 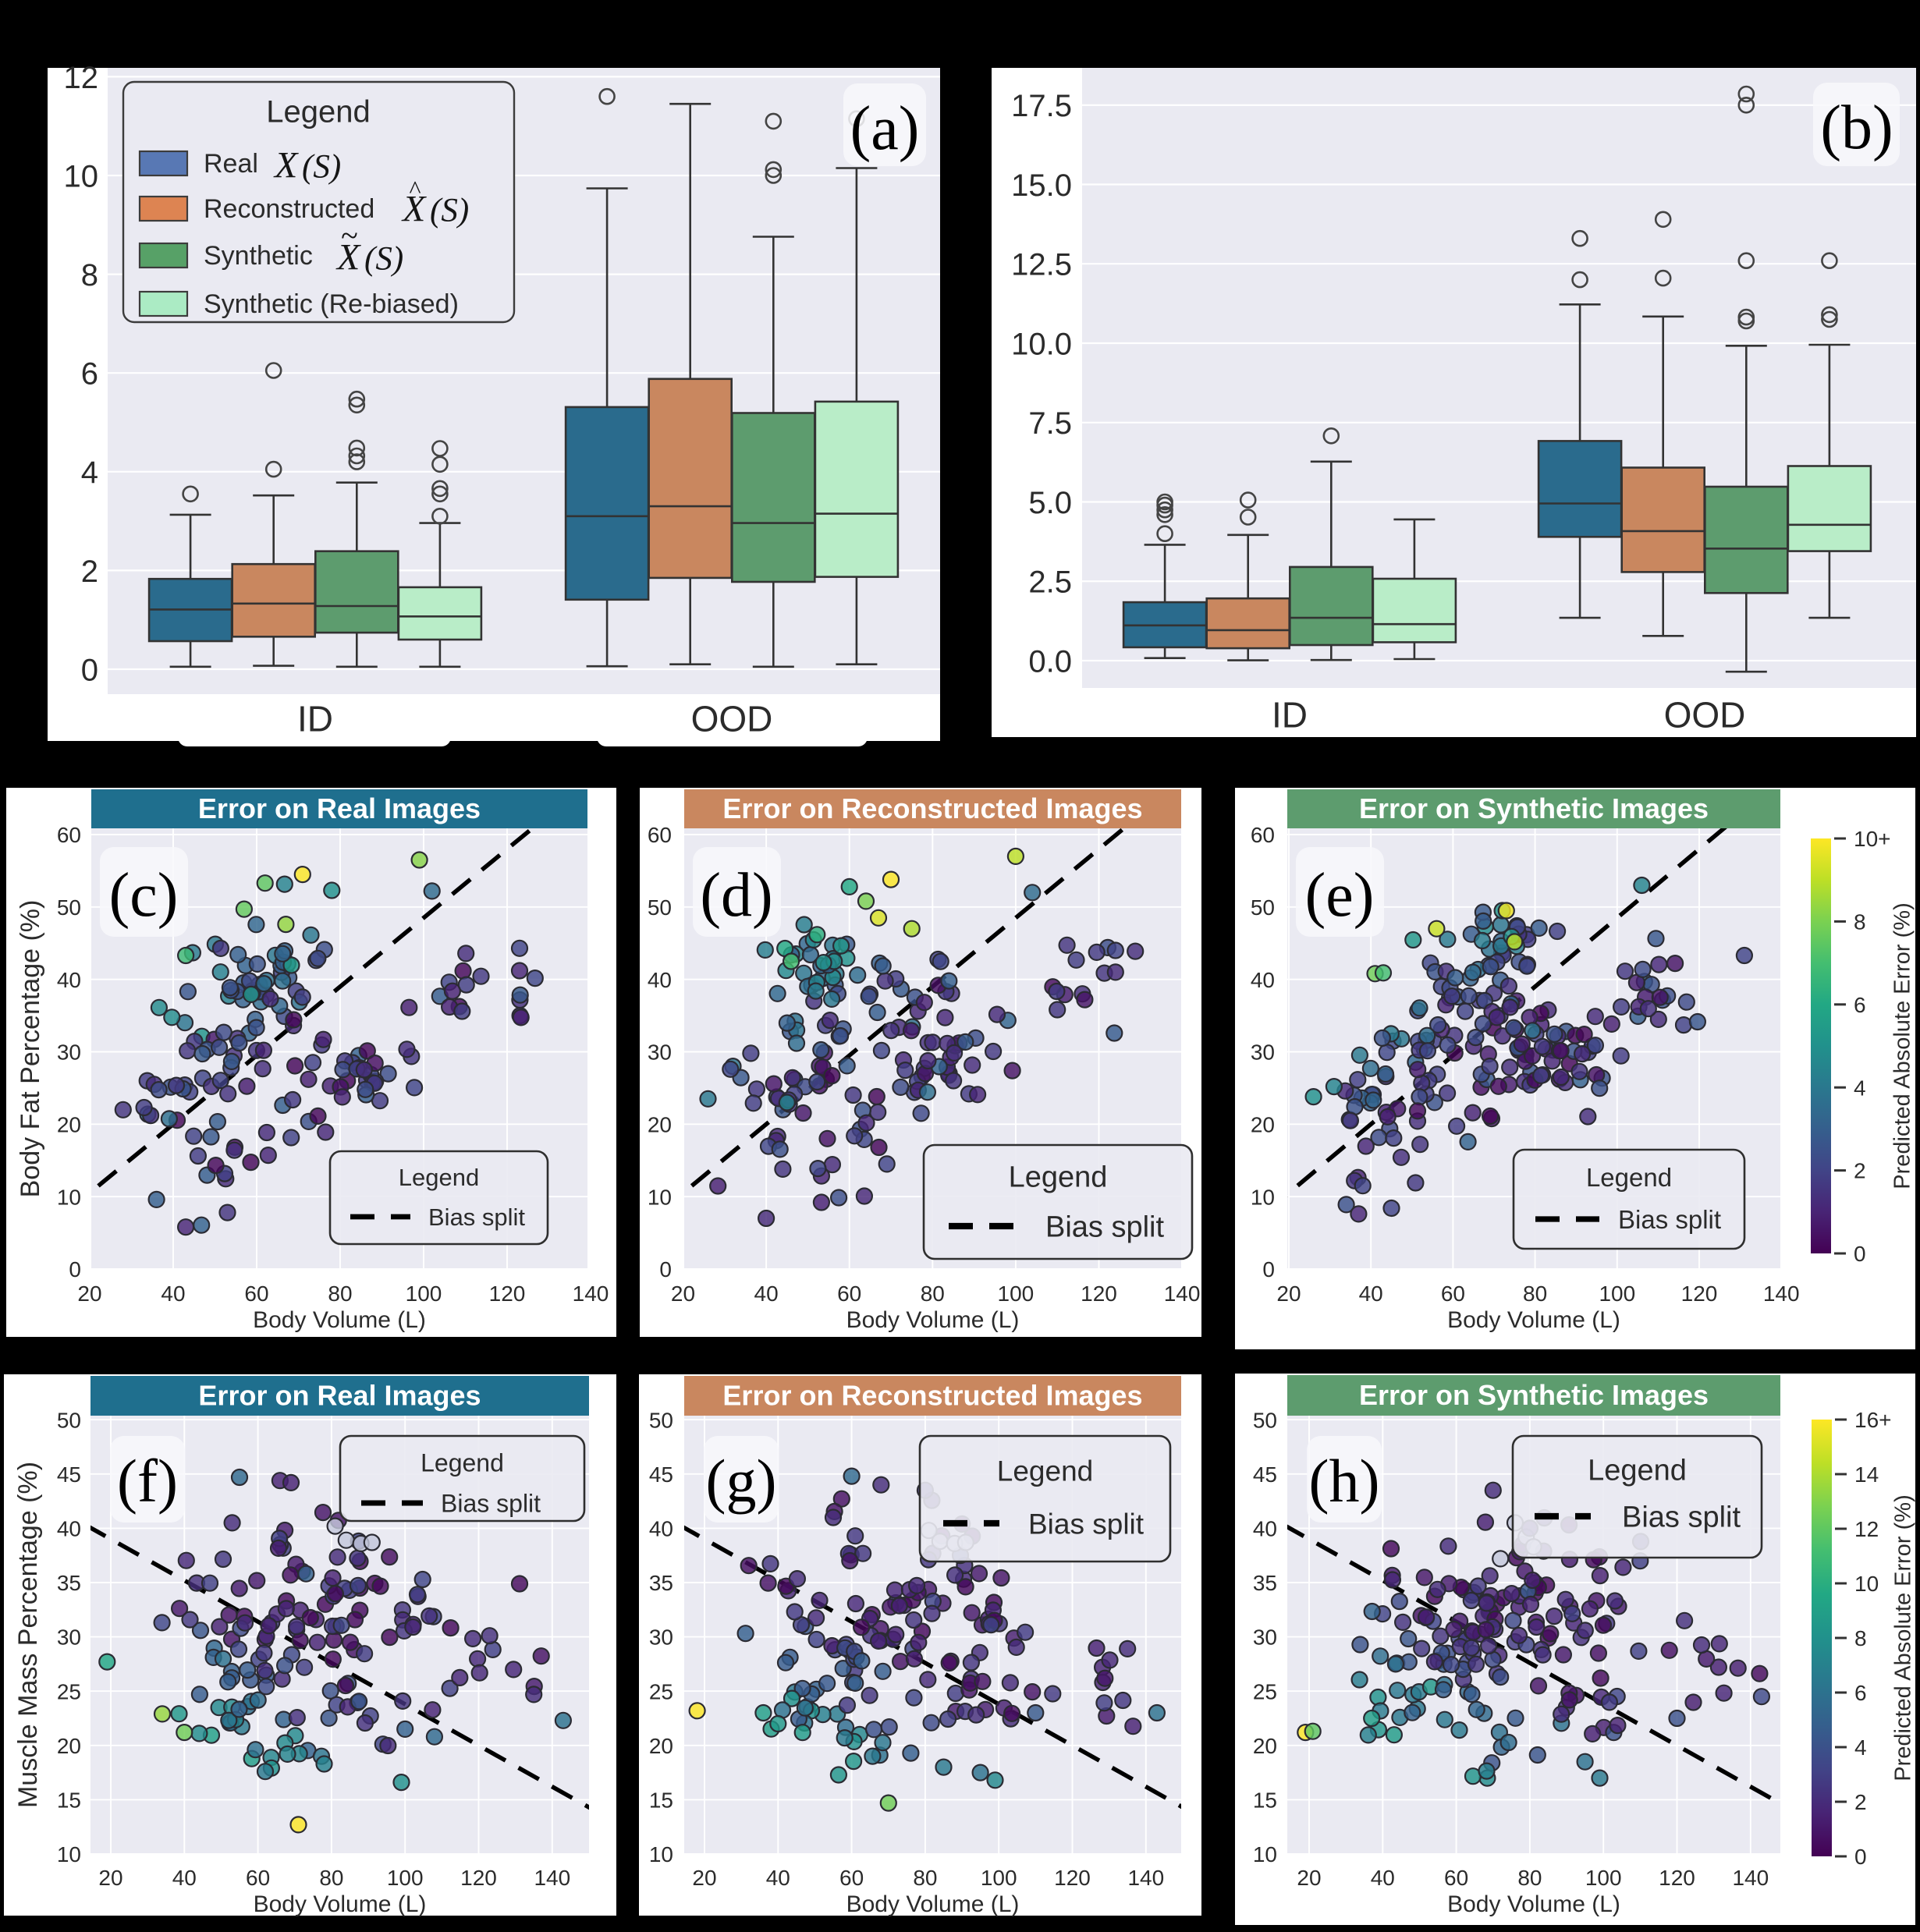 I want to click on svg-text: (f), so click(x=147, y=1481).